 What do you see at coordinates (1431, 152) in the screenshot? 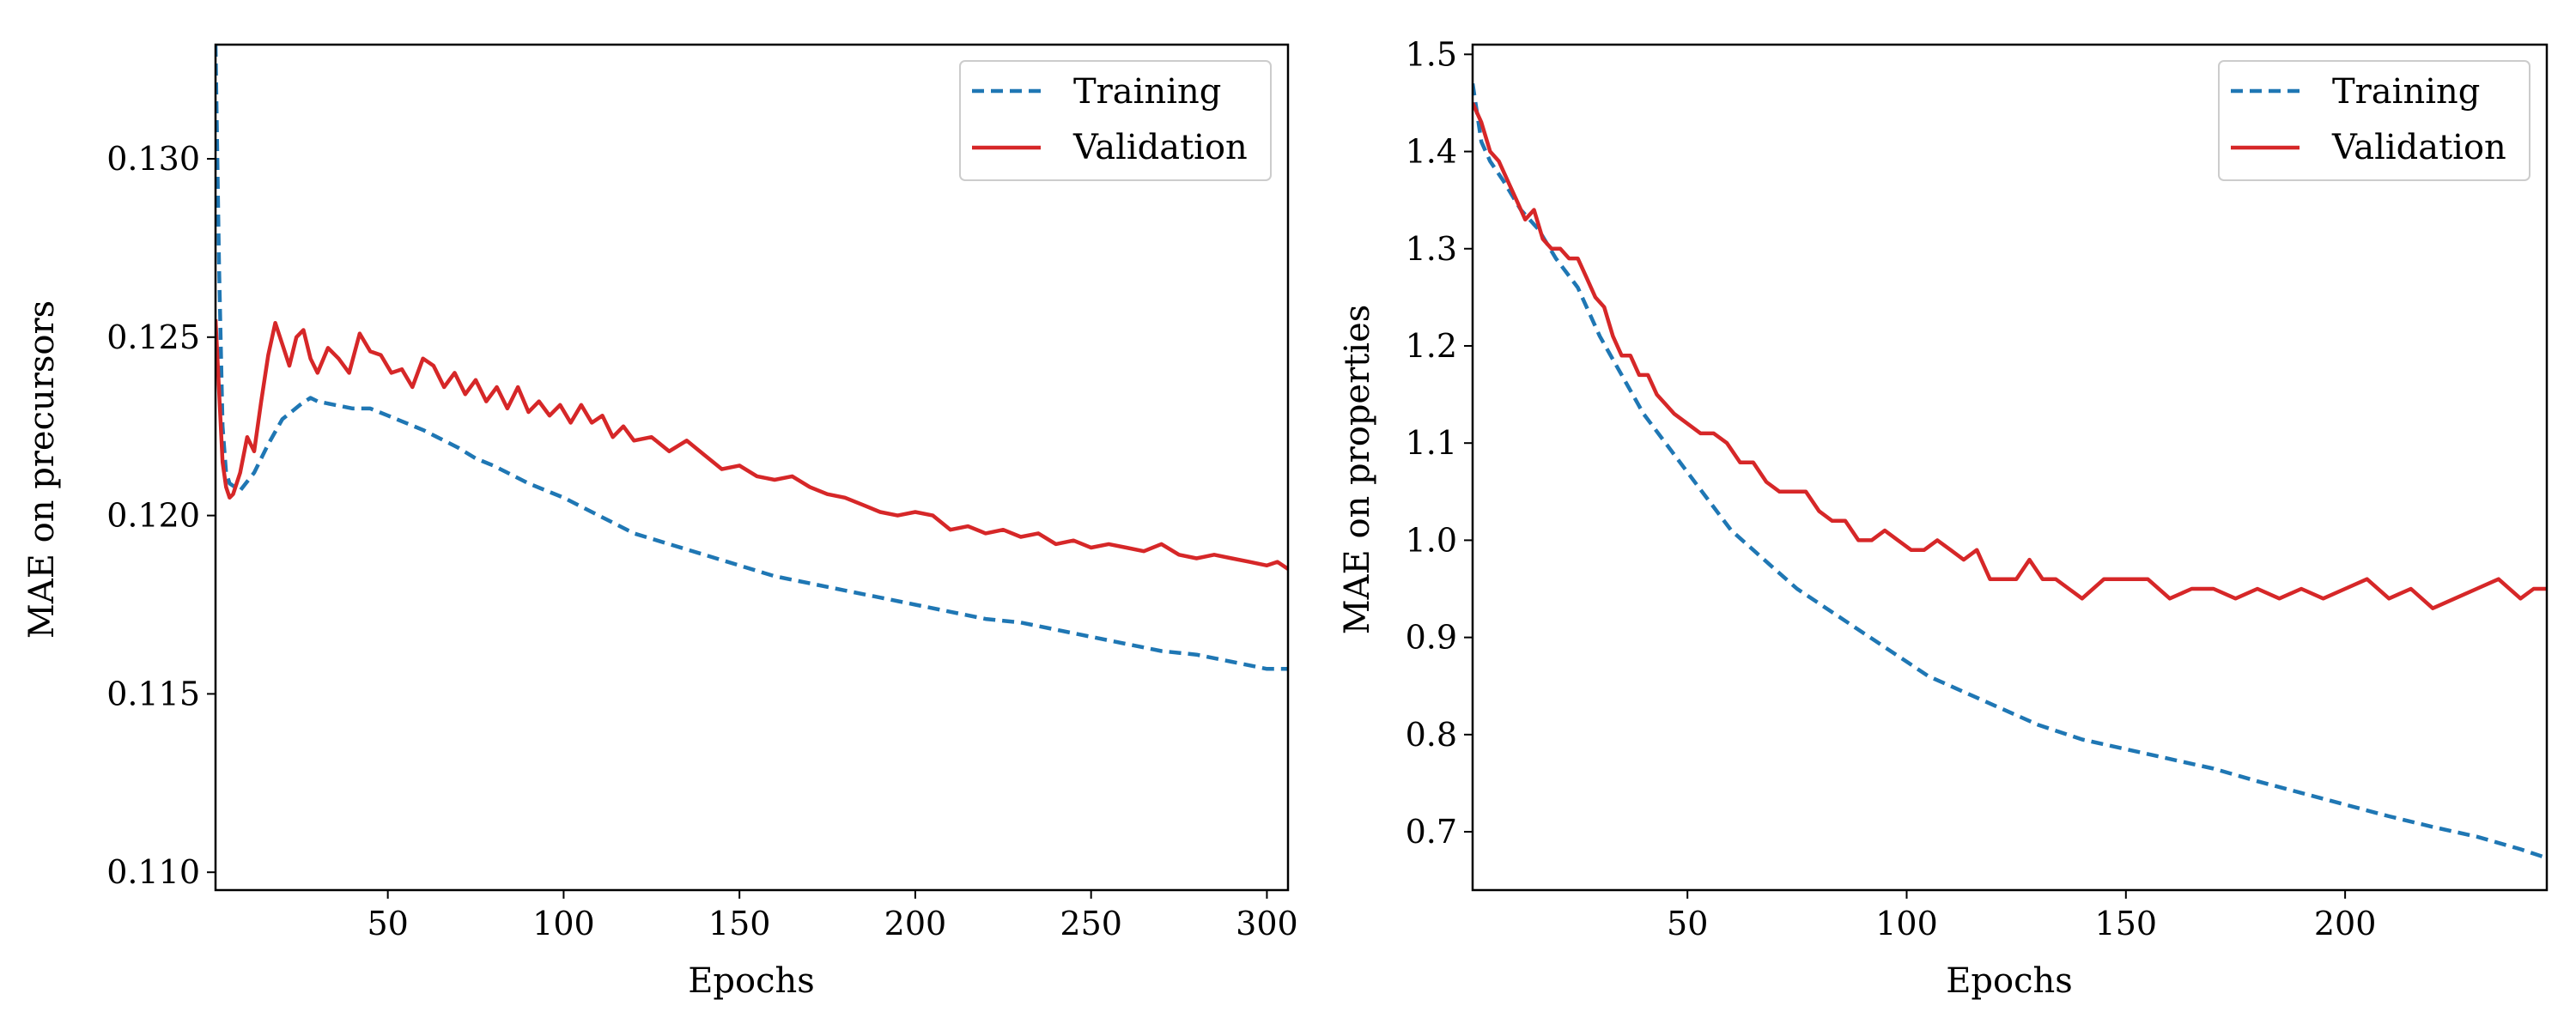
I see `y-tick-label: 1.4` at bounding box center [1431, 152].